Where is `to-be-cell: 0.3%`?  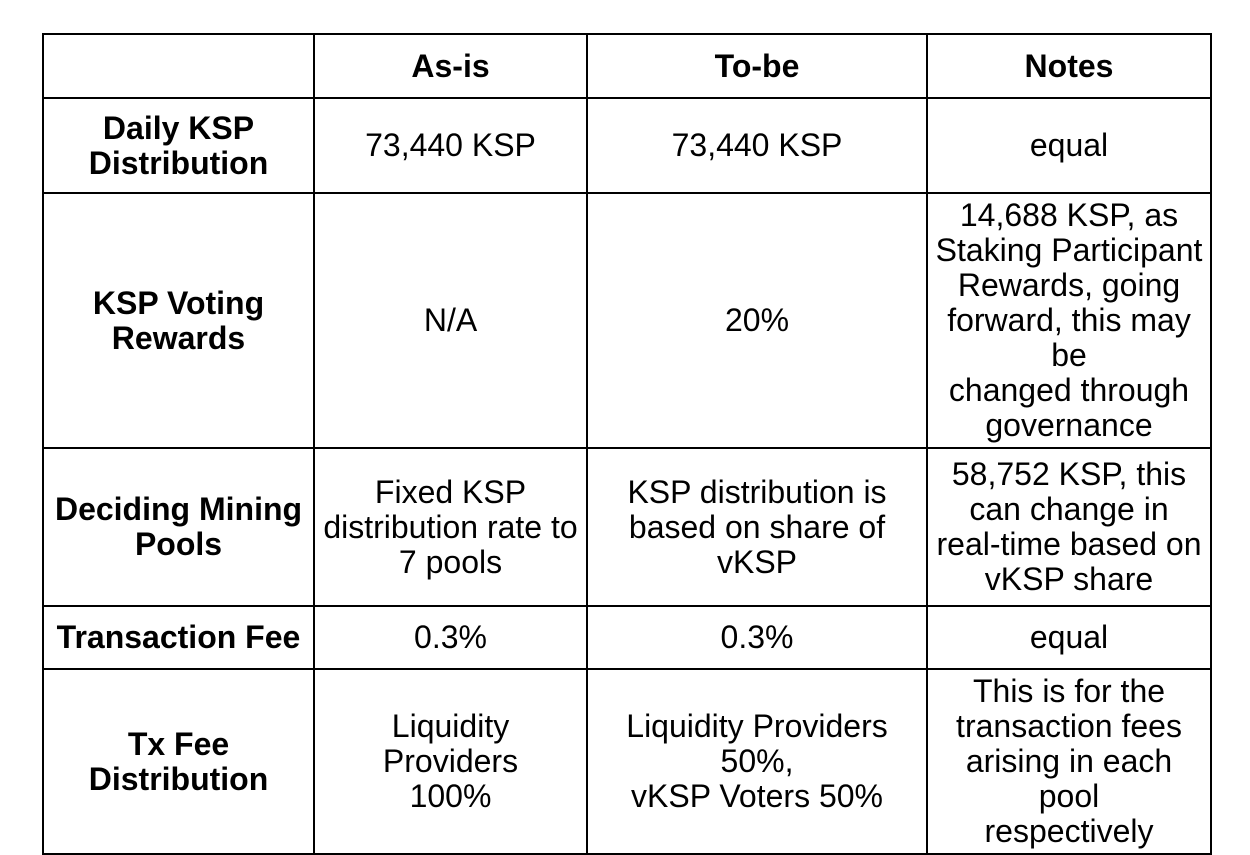 to-be-cell: 0.3% is located at coordinates (757, 637).